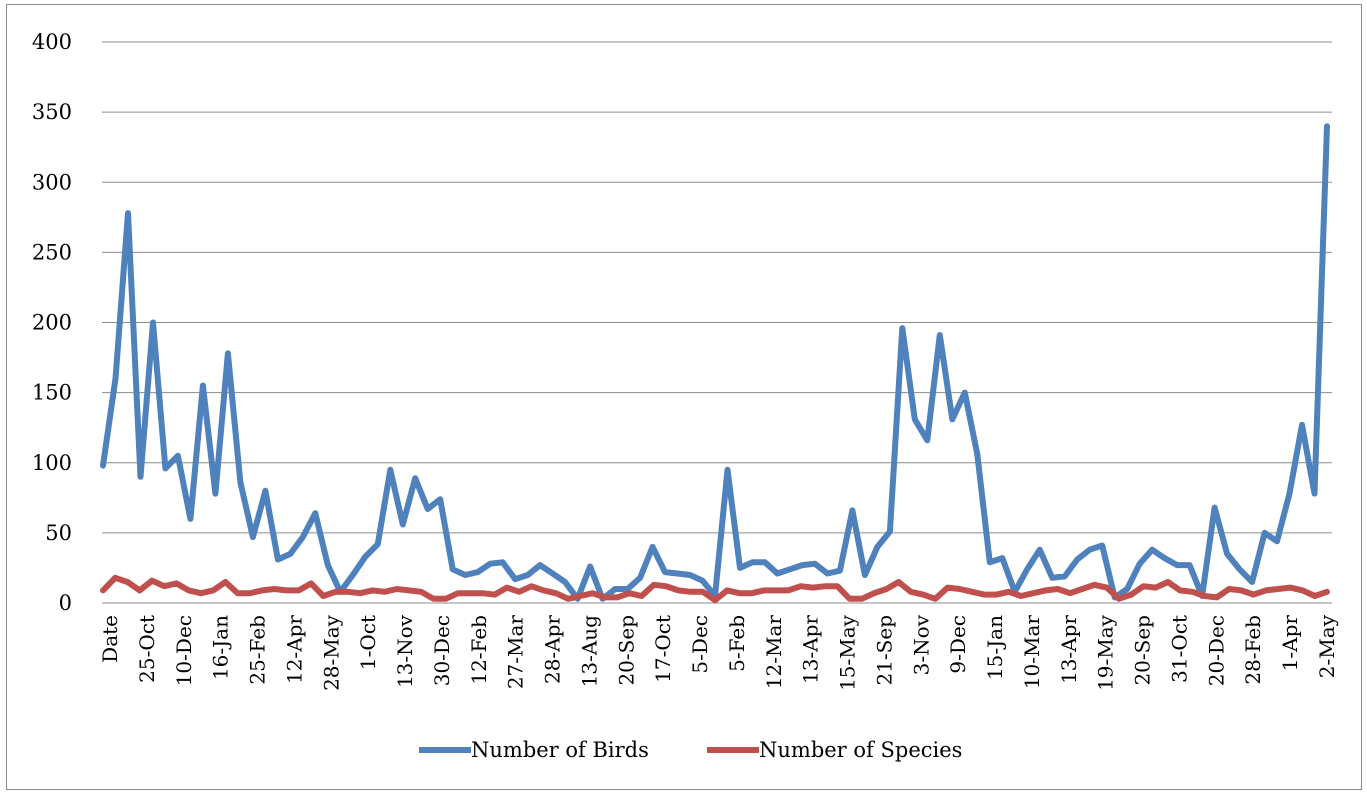 The image size is (1367, 797). Describe the element at coordinates (995, 647) in the screenshot. I see `x-tick-label: 15-Jan` at that location.